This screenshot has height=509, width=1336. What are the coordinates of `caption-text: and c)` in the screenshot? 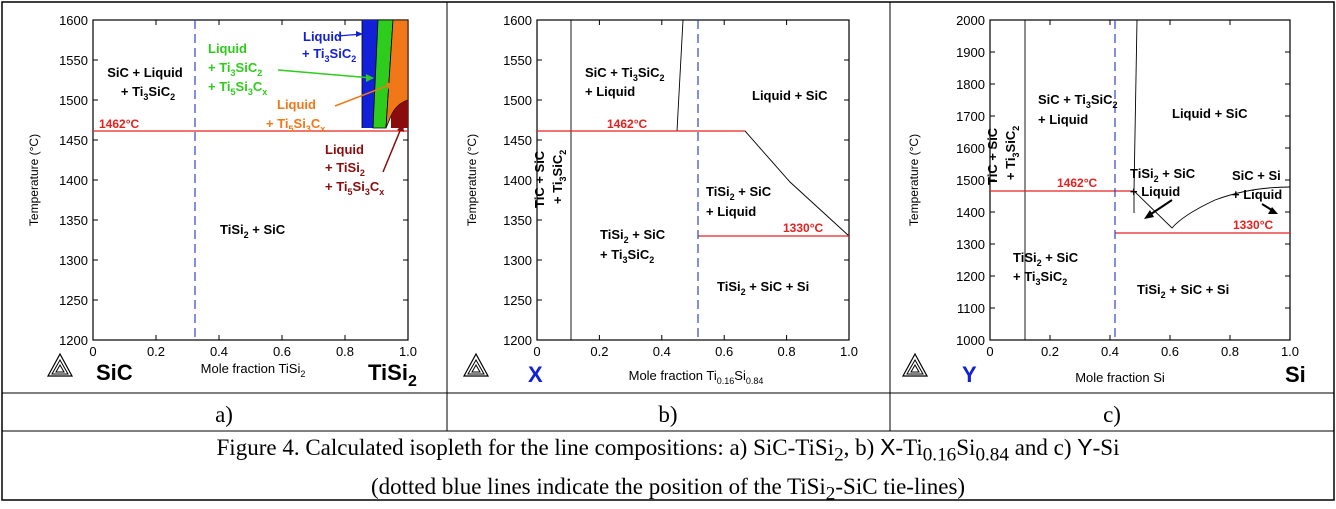 It's located at (1043, 447).